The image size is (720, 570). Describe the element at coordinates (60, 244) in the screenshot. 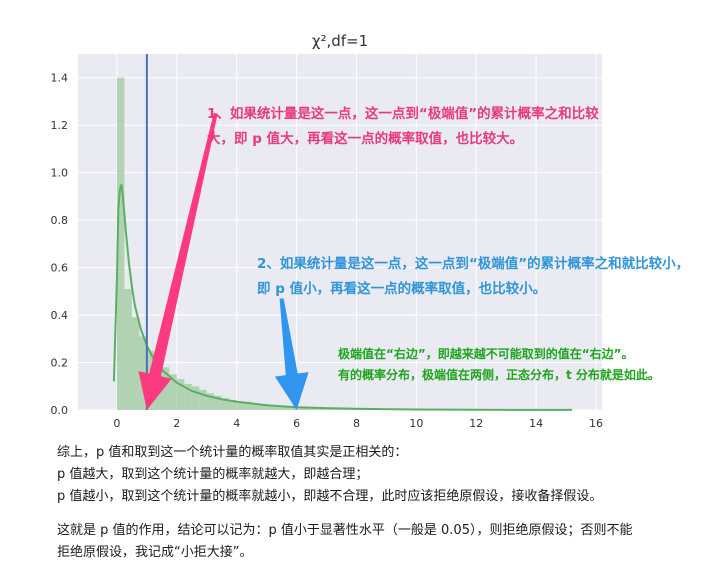

I see `y-tick-labels: 0.0 0.2 0.4 0.6 0.8 1.0 1.2 1.4` at that location.